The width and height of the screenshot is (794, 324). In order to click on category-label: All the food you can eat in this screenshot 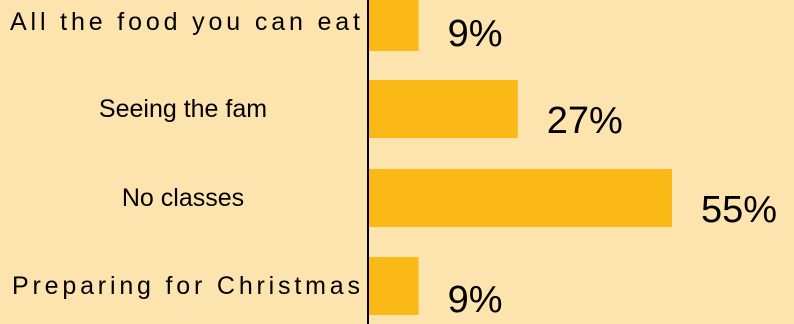, I will do `click(185, 22)`.